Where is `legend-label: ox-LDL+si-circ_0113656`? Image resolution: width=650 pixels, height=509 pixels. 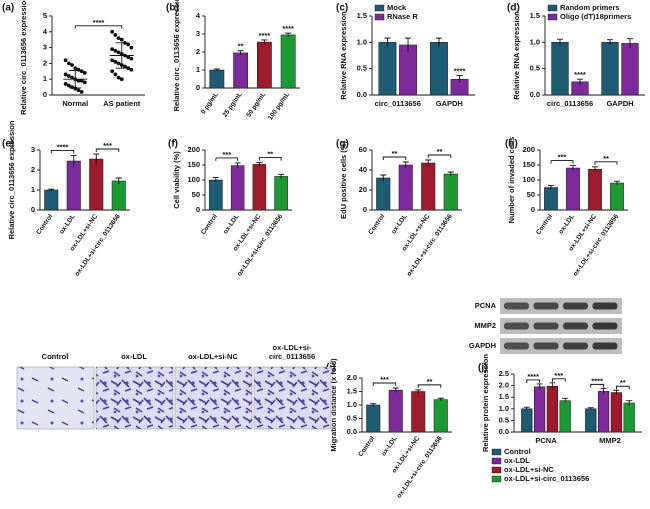
legend-label: ox-LDL+si-circ_0113656 is located at coordinates (546, 478).